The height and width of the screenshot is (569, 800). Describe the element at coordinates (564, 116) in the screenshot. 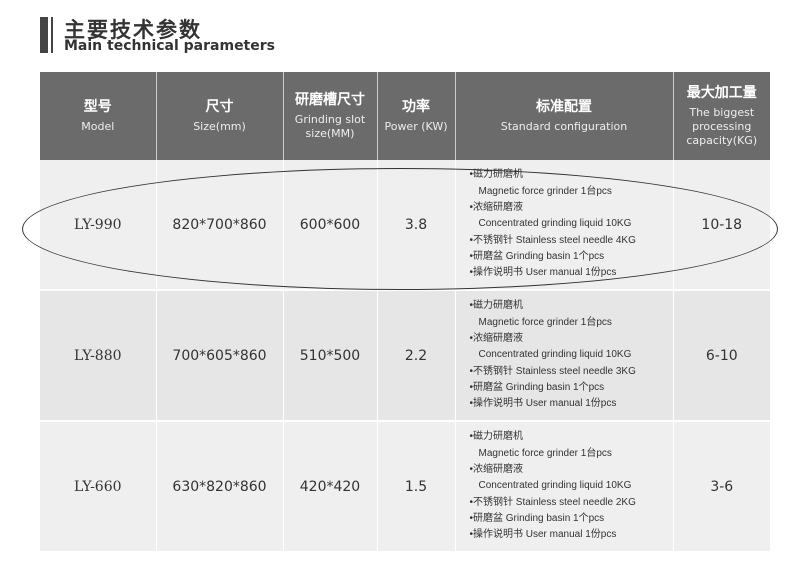

I see `header-standard-configuration: 标准配置 Standard configuration` at that location.